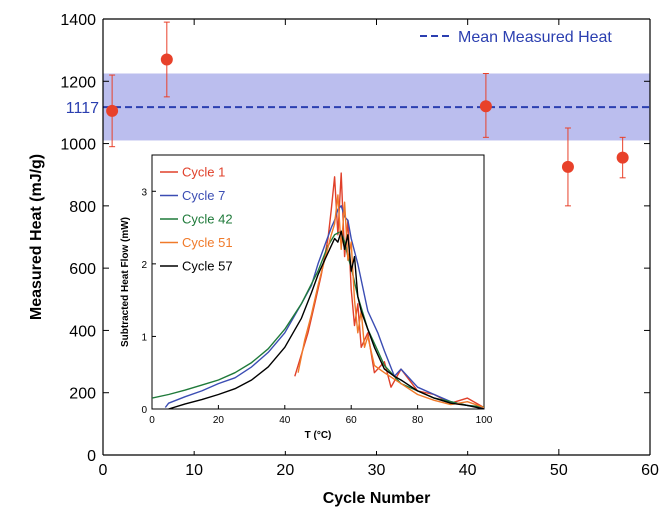  I want to click on inset-x-tick-label: 40, so click(285, 420).